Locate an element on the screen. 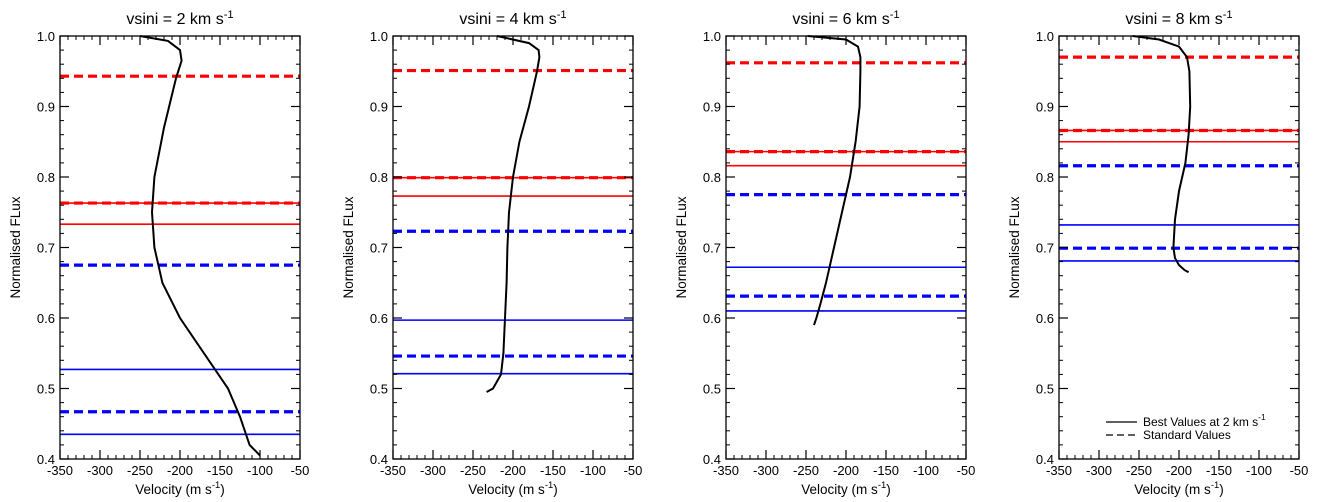 The width and height of the screenshot is (1333, 502). legend-entry-label-main: Best Values at 2 km s is located at coordinates (1200, 422).